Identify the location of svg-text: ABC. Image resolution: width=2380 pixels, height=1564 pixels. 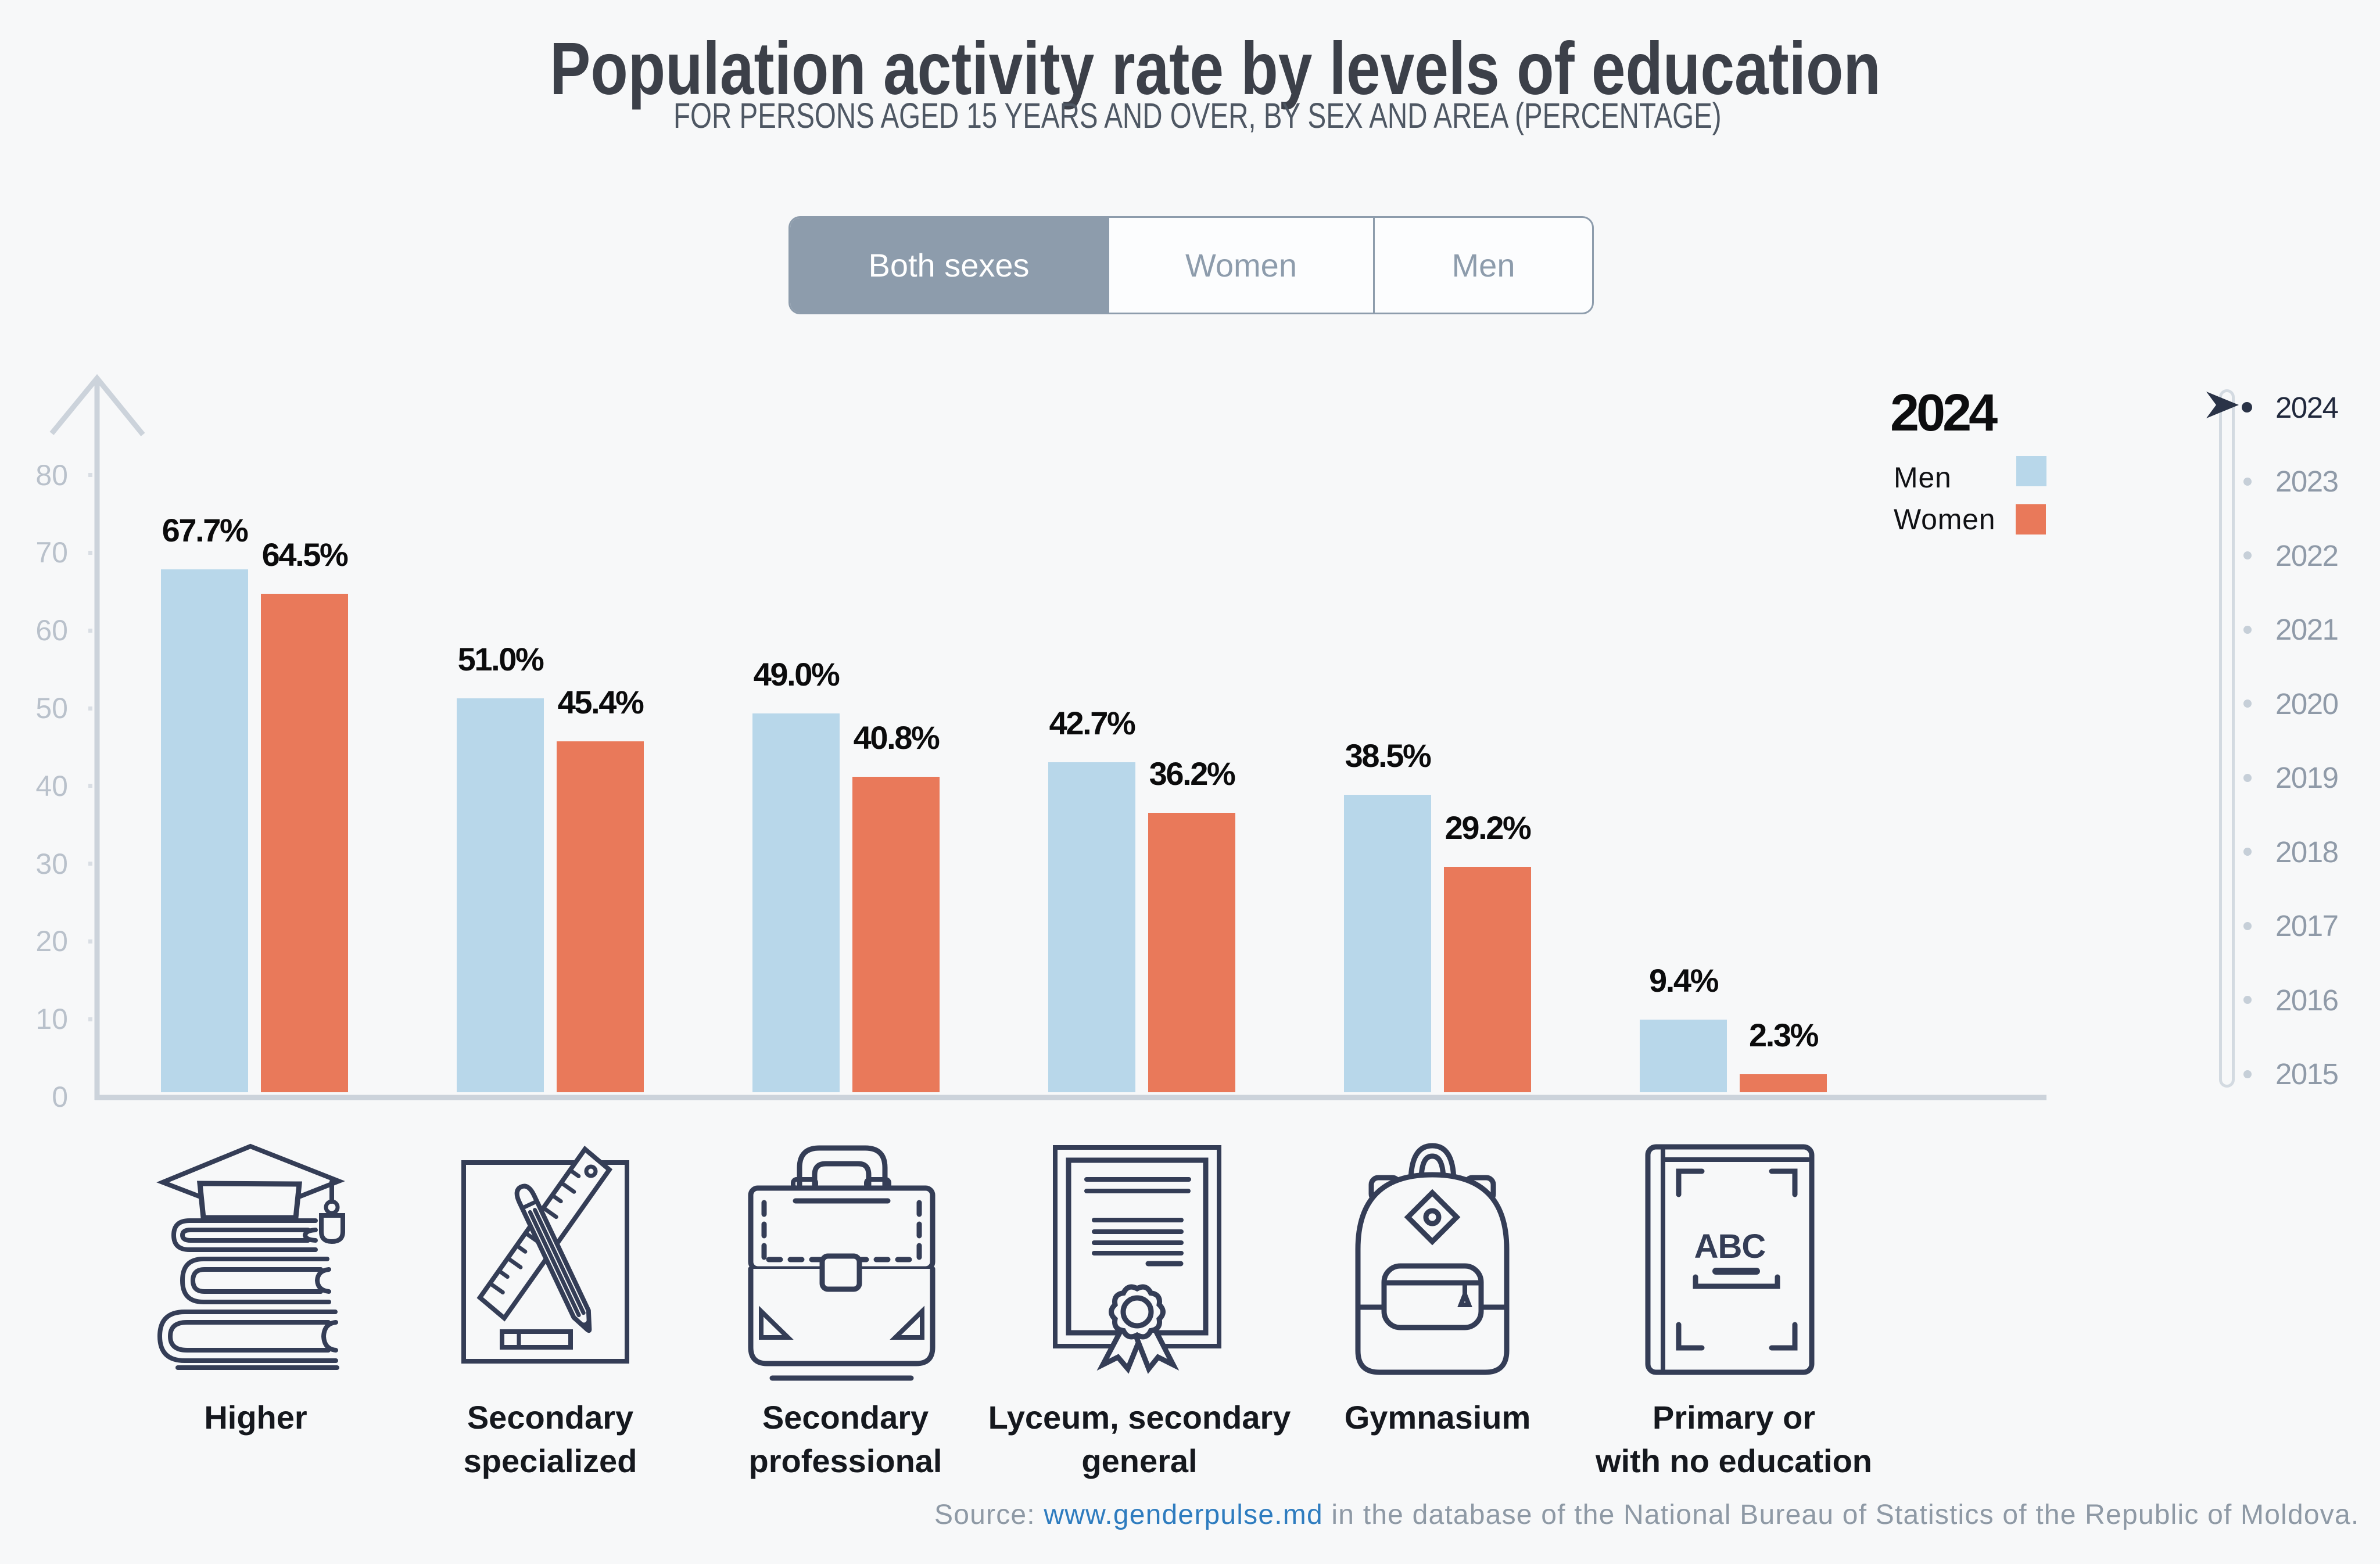
(1730, 1246).